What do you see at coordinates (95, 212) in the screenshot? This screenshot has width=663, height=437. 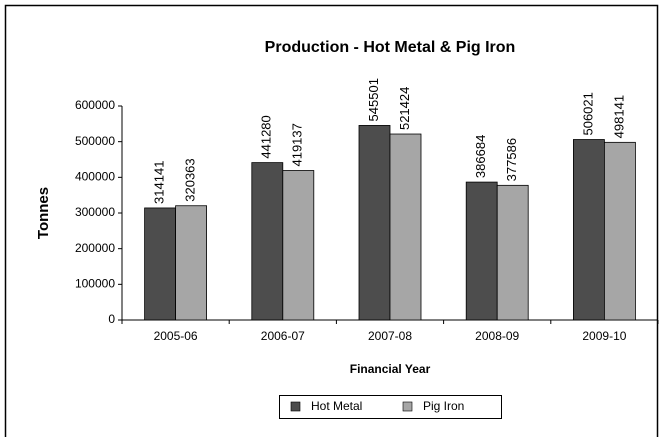 I see `y-tick-label: 300000` at bounding box center [95, 212].